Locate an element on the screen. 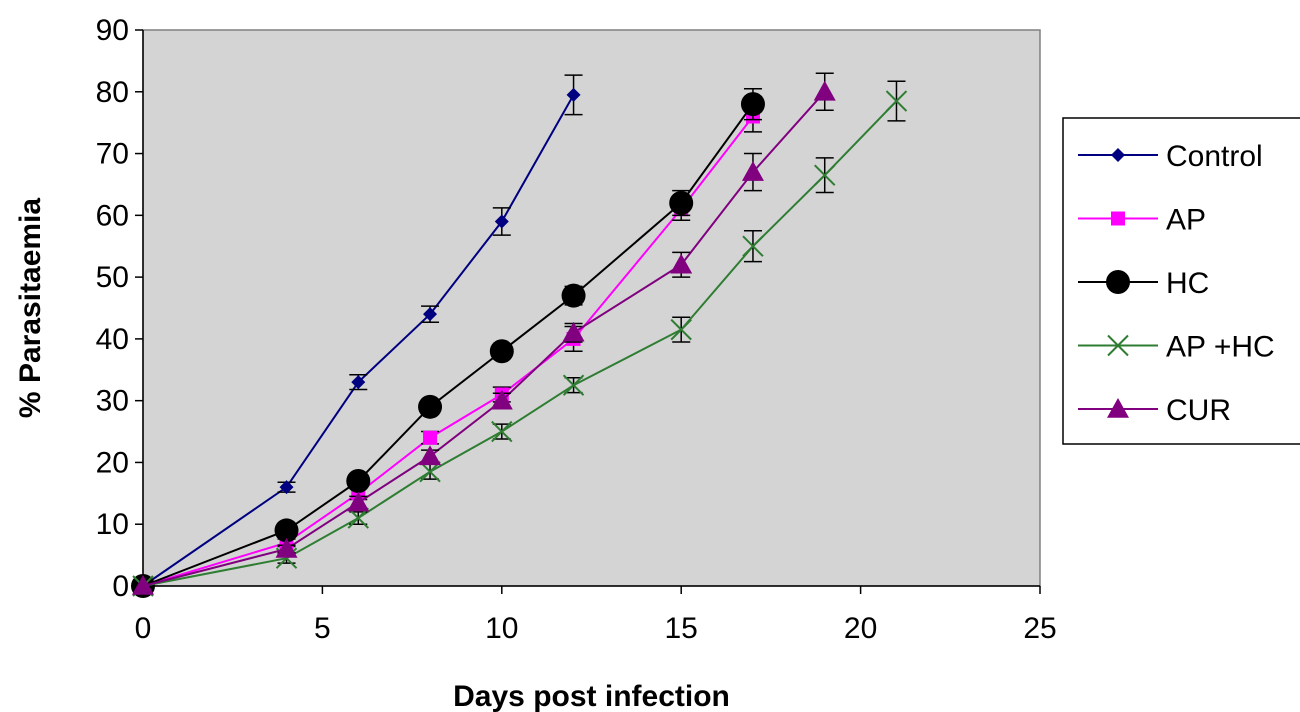 This screenshot has width=1300, height=712. legend-item: CUR is located at coordinates (1154, 410).